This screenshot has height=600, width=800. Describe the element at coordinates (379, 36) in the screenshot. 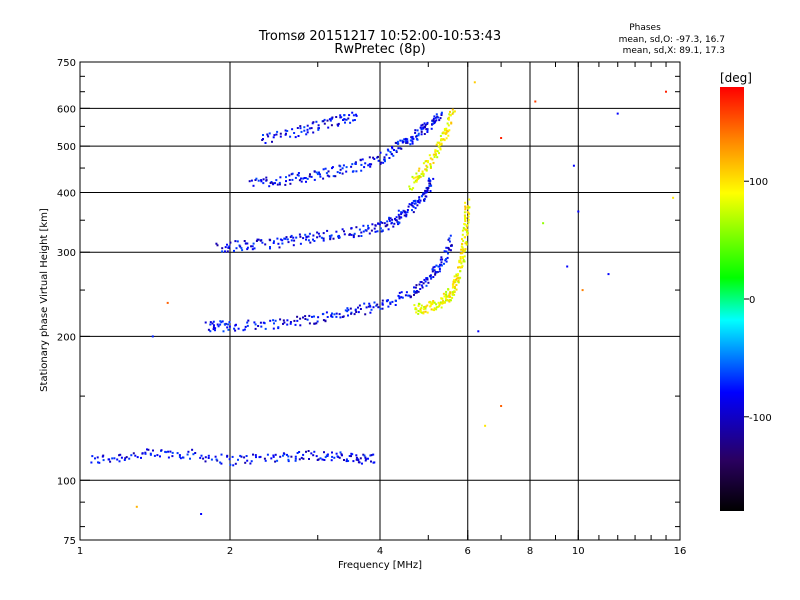

I see `chart-title: Tromsø 20151217 10:52:00-10:53:43` at that location.